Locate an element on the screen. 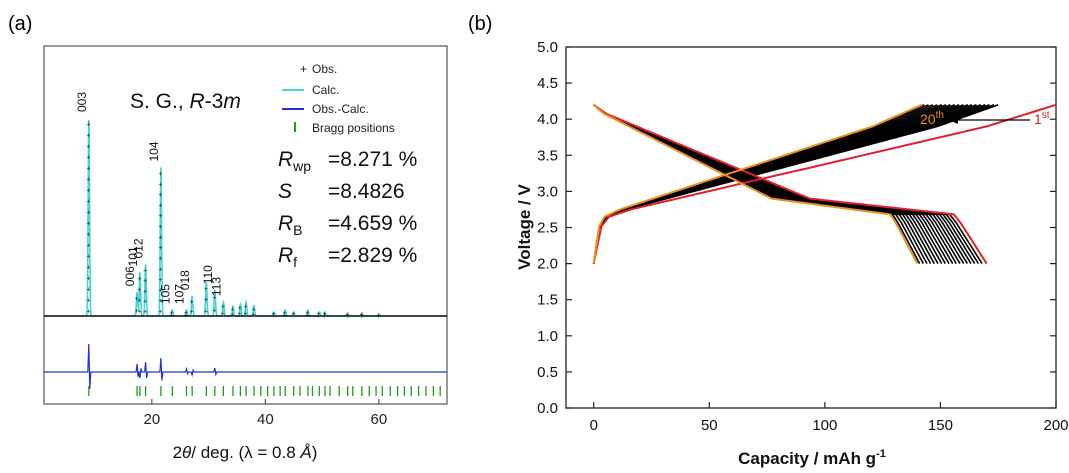 This screenshot has height=473, width=1069. annotation-20th: 20th is located at coordinates (932, 118).